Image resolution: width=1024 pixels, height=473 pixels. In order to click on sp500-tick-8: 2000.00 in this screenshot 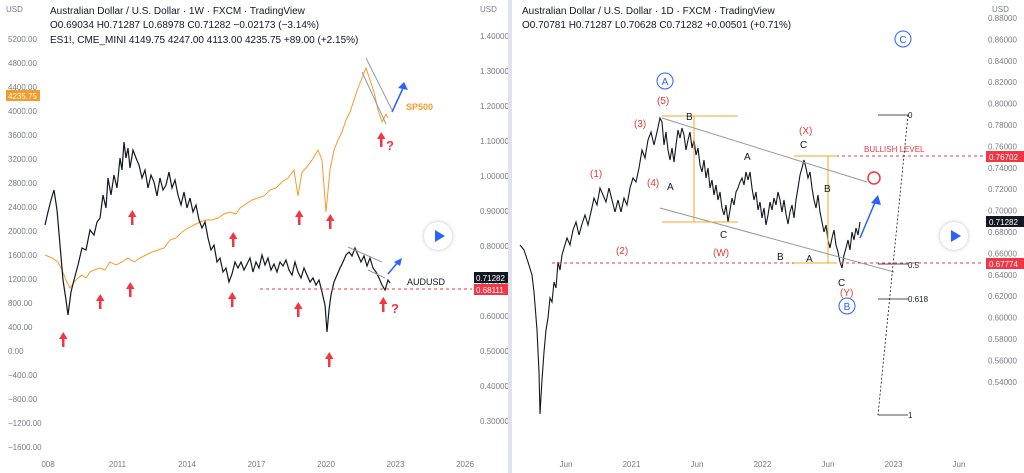, I will do `click(22, 231)`.